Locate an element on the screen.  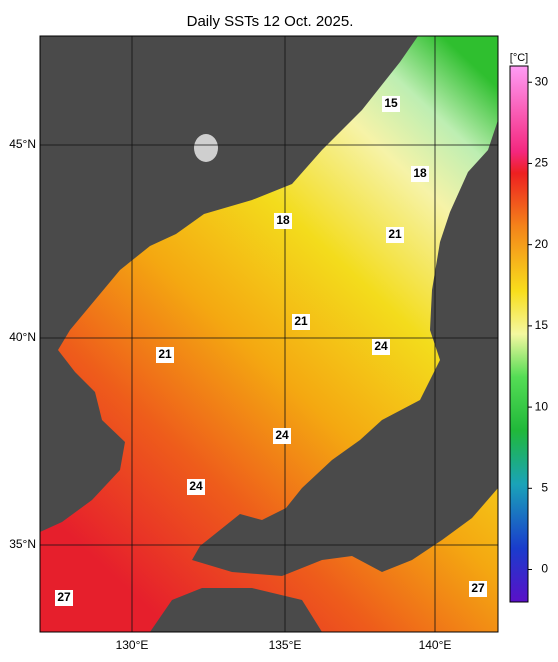
x-tick-label: 130°E is located at coordinates (132, 645).